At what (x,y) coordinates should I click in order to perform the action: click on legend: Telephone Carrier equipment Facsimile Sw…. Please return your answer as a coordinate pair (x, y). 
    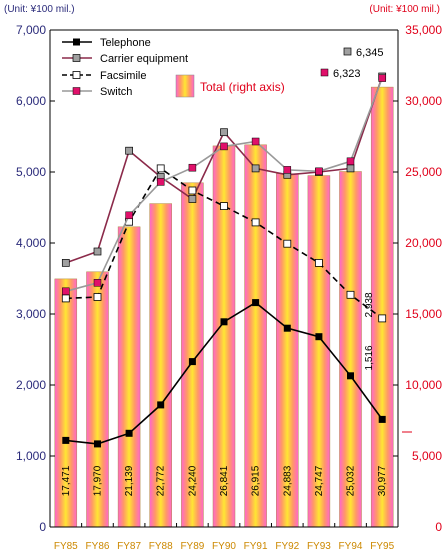
    Looking at the image, I should click on (173, 67).